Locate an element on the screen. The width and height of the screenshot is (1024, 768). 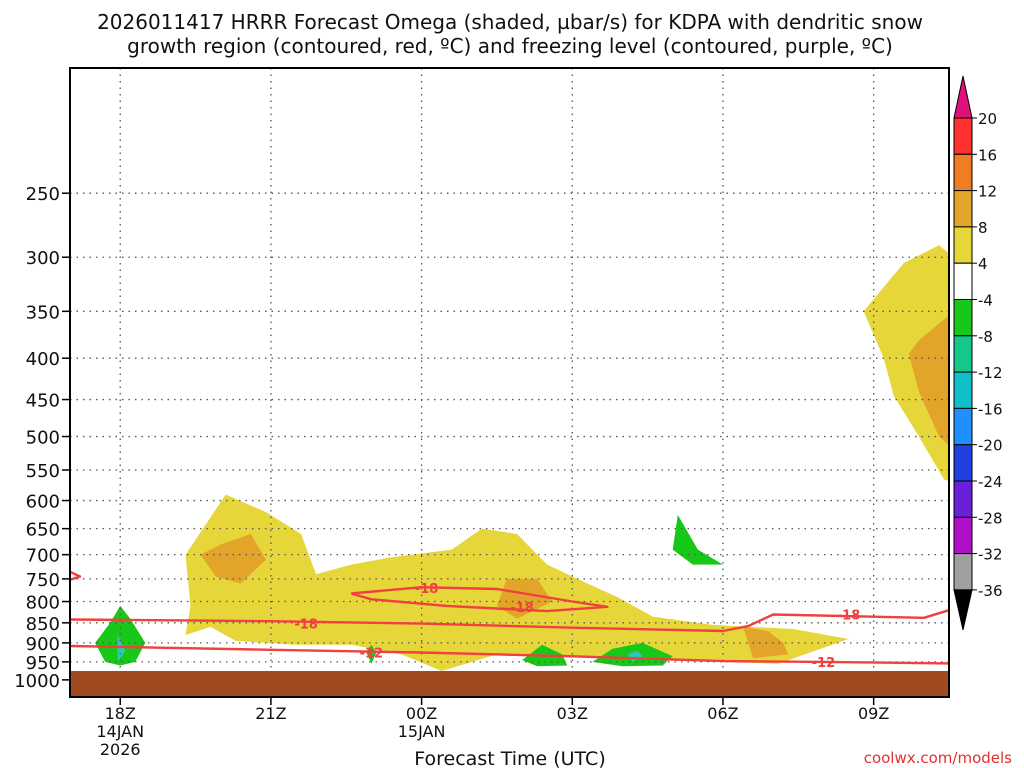
y-tick-label-750: 750 is located at coordinates (43, 580).